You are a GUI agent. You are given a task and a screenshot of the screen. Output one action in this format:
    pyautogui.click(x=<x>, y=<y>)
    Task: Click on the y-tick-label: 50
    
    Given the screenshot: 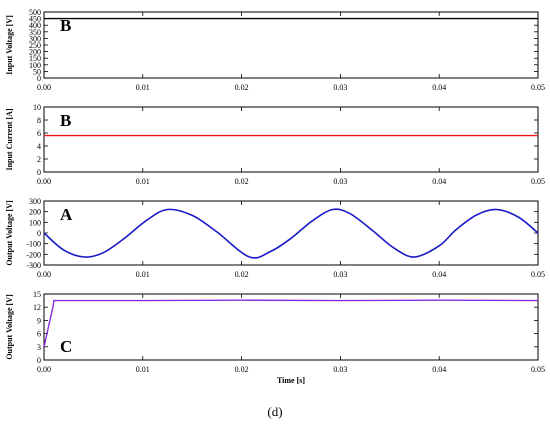 What is the action you would take?
    pyautogui.click(x=37, y=71)
    